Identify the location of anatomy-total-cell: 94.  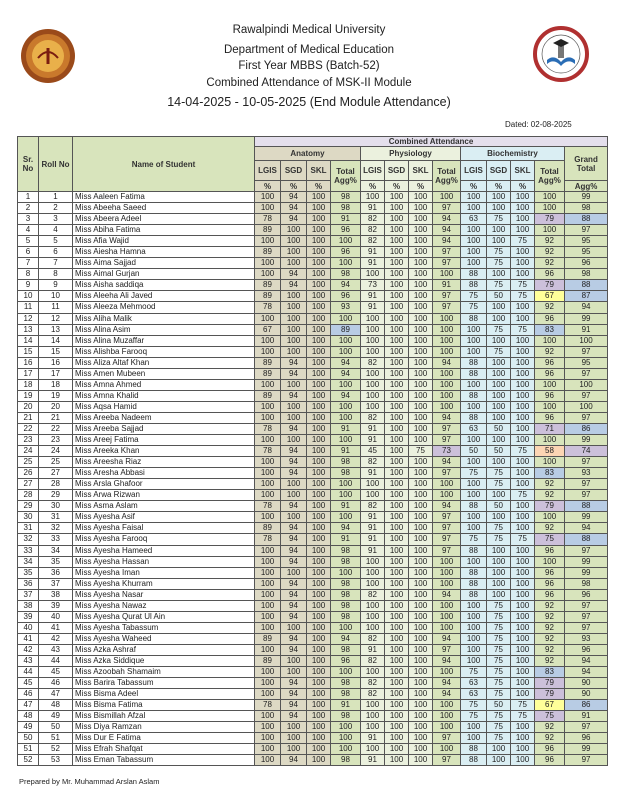
(345, 395).